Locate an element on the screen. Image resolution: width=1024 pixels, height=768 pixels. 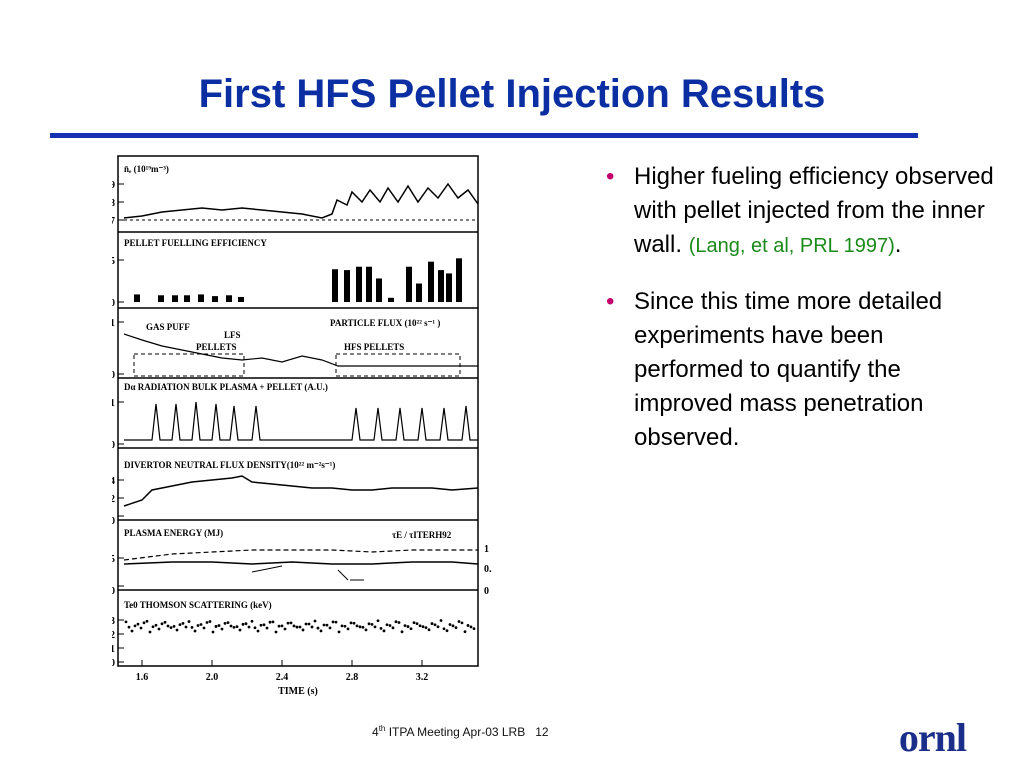
svg-text: 3.2 is located at coordinates (422, 677).